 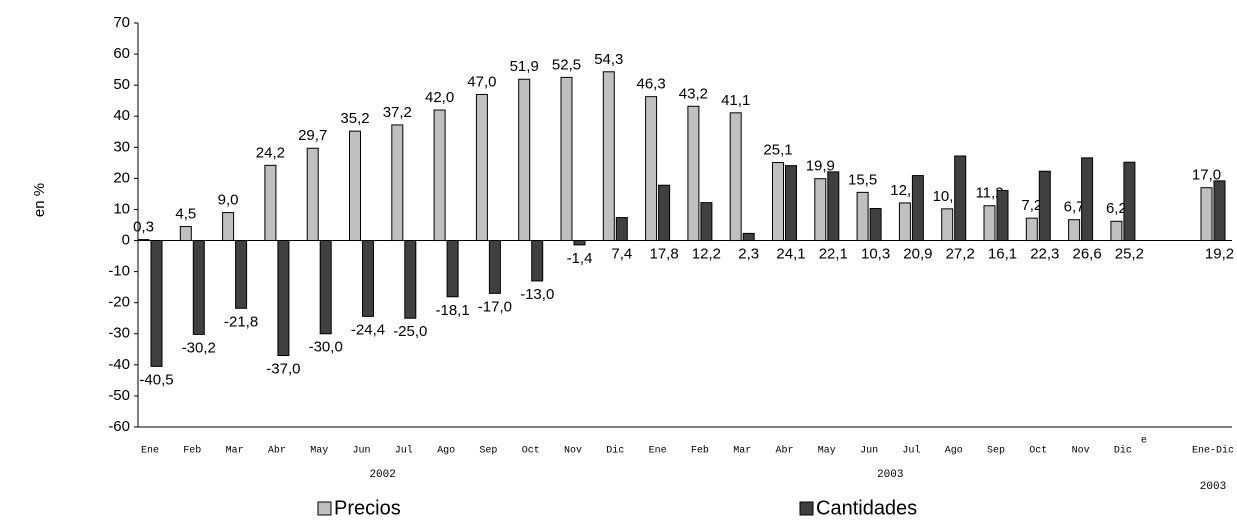 What do you see at coordinates (495, 306) in the screenshot?
I see `value-label: -17,0` at bounding box center [495, 306].